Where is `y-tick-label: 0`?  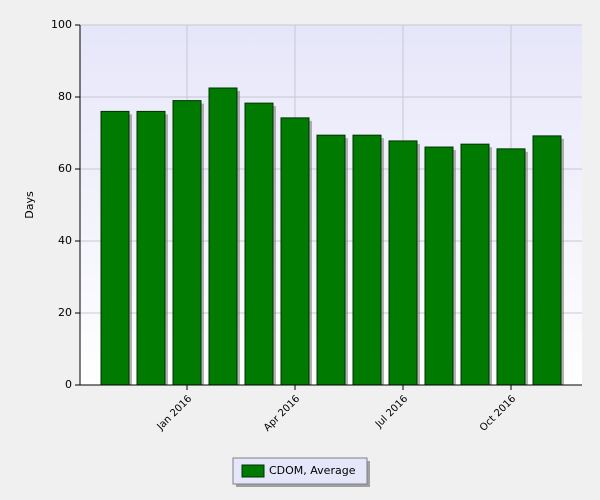 y-tick-label: 0 is located at coordinates (68, 384).